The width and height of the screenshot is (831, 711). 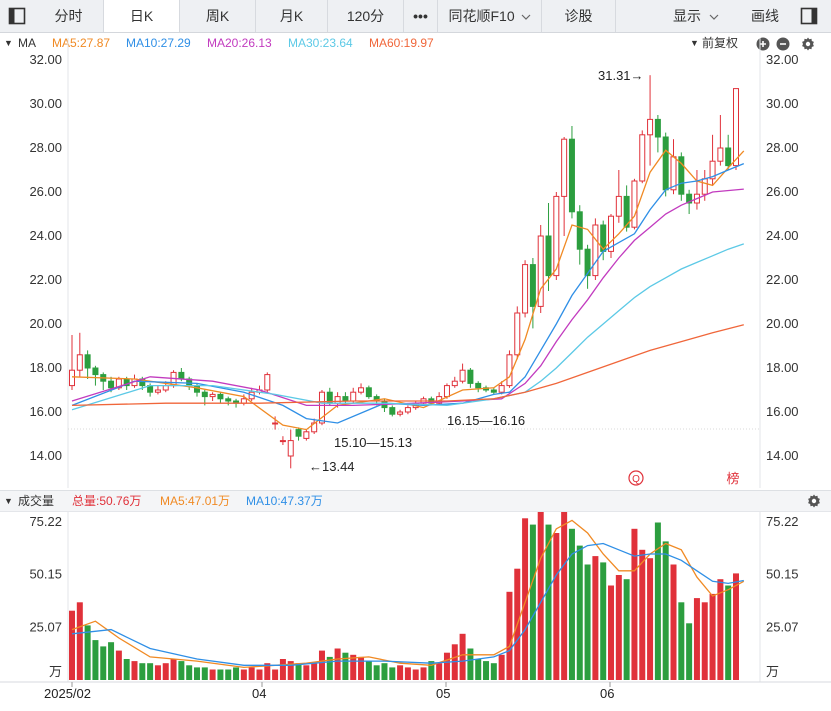 What do you see at coordinates (490, 16) in the screenshot?
I see `f10-dropdown: 同花顺F10` at bounding box center [490, 16].